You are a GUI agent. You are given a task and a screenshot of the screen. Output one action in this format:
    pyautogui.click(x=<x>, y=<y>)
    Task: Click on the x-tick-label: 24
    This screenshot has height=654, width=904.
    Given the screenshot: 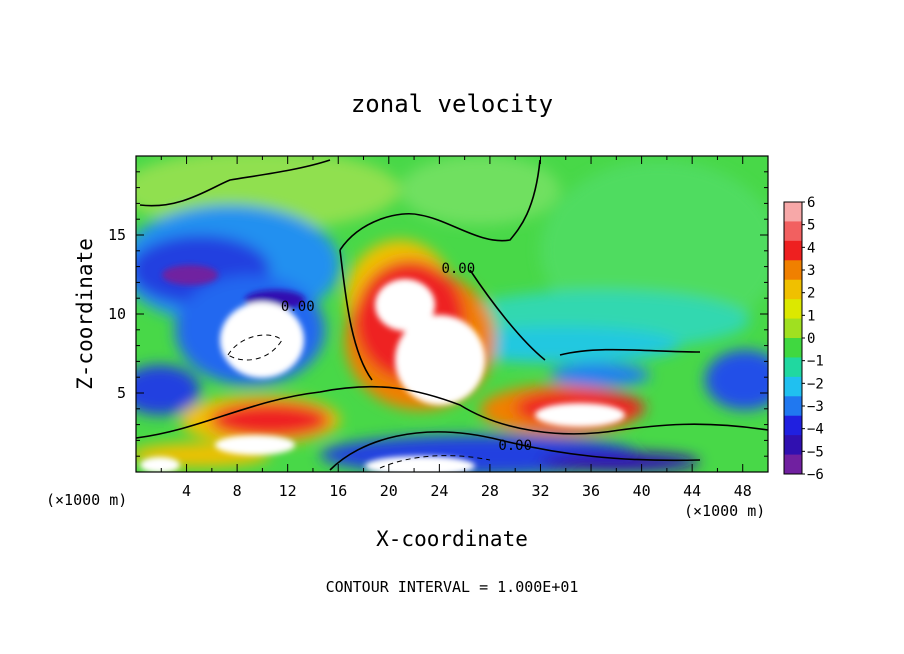 What is the action you would take?
    pyautogui.click(x=439, y=491)
    